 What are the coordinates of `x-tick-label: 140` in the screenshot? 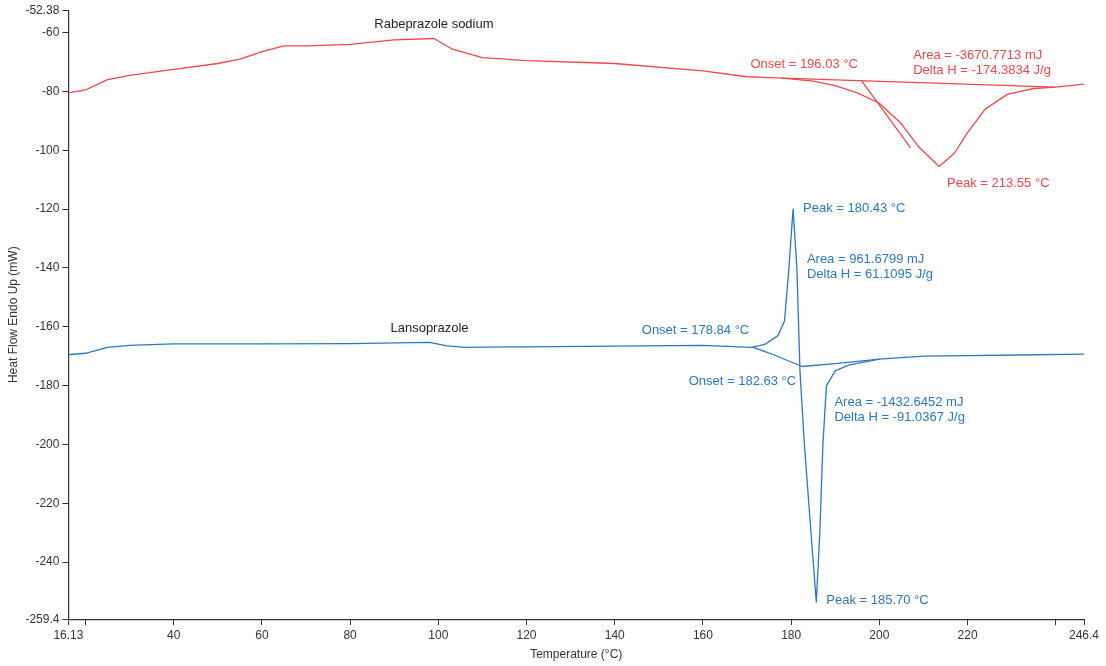 It's located at (615, 634).